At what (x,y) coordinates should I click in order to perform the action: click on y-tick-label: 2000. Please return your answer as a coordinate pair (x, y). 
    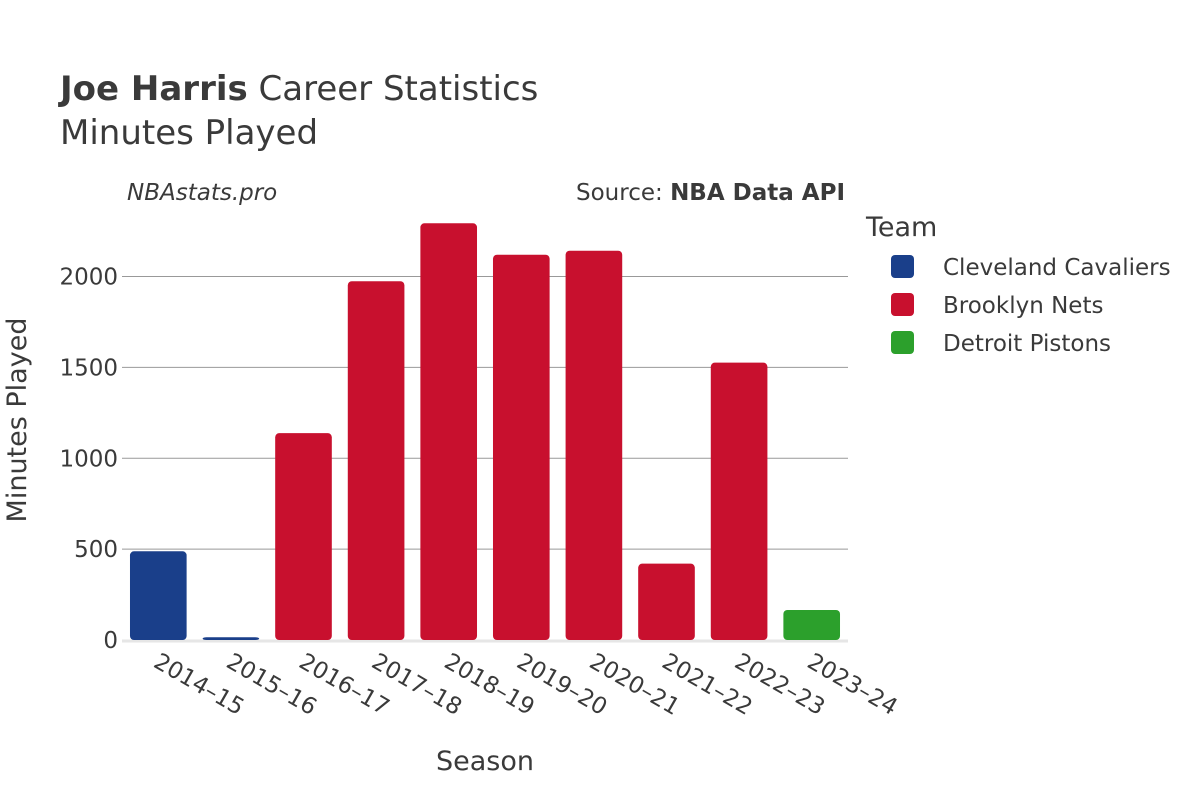
    Looking at the image, I should click on (88, 278).